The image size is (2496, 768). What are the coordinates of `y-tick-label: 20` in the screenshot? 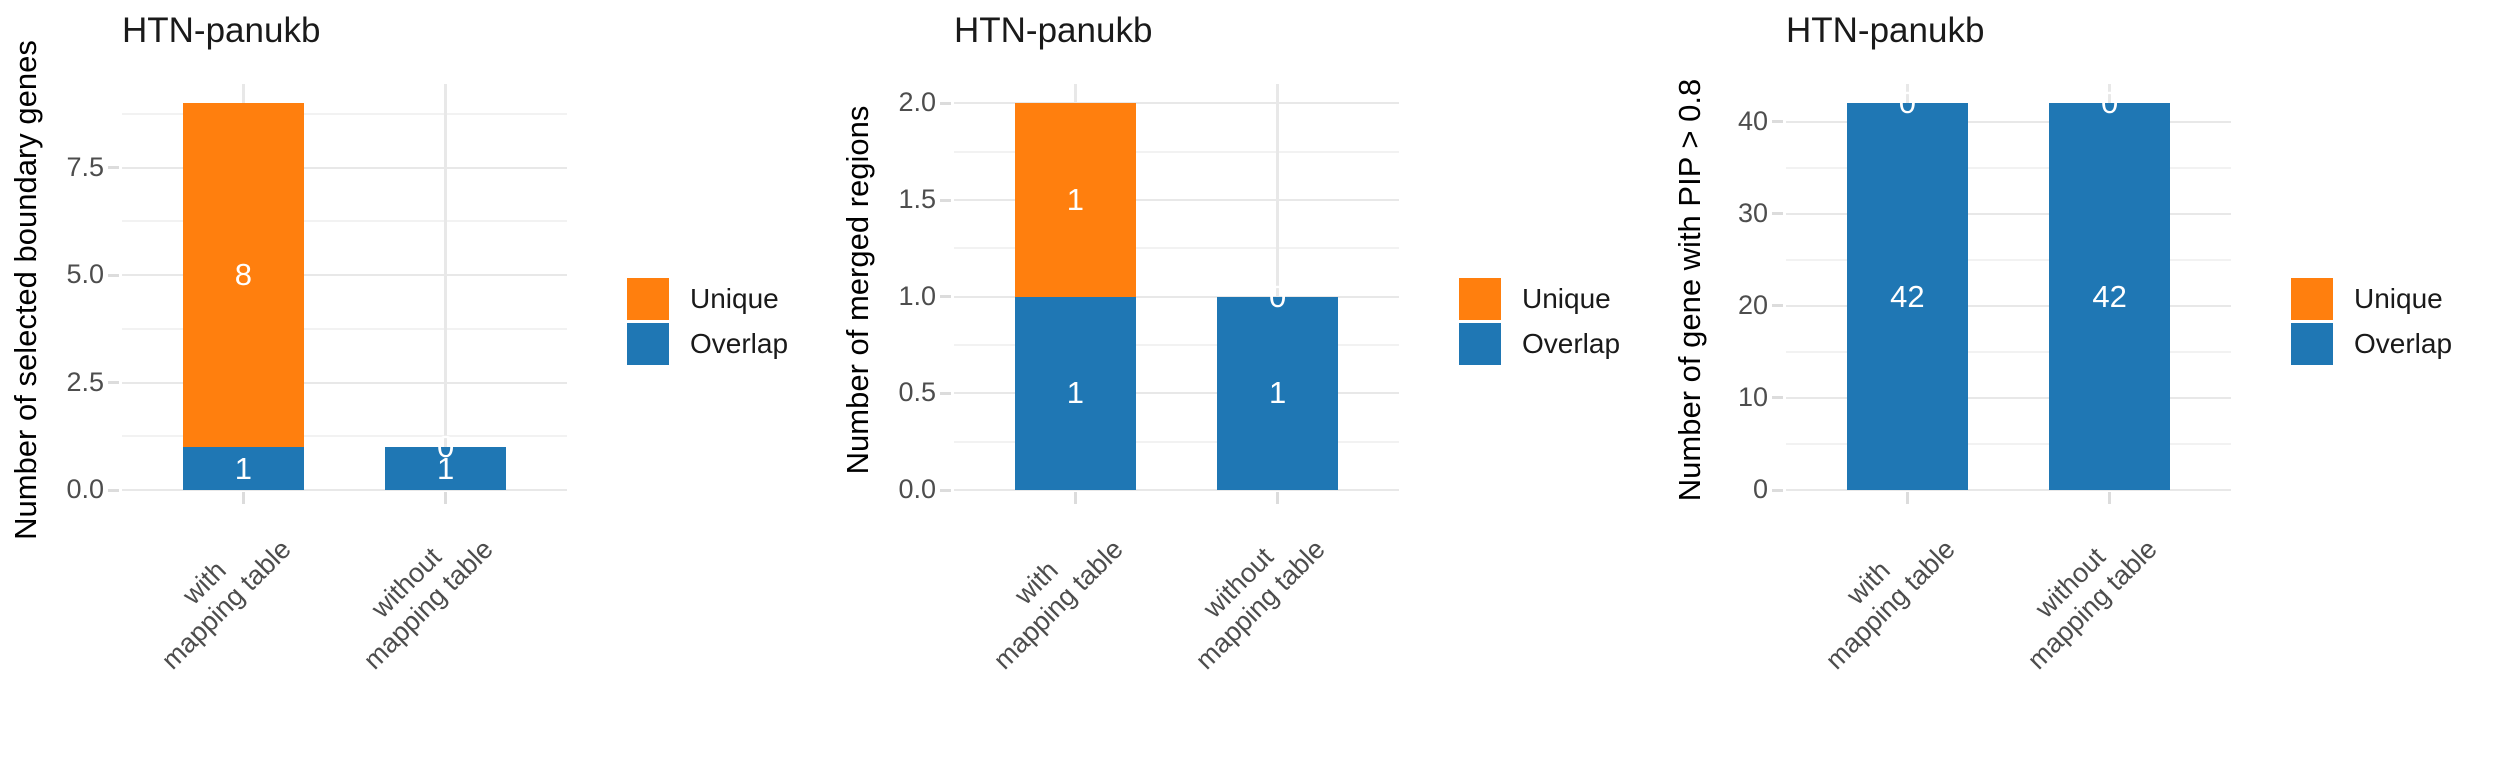 It's located at (1752, 304).